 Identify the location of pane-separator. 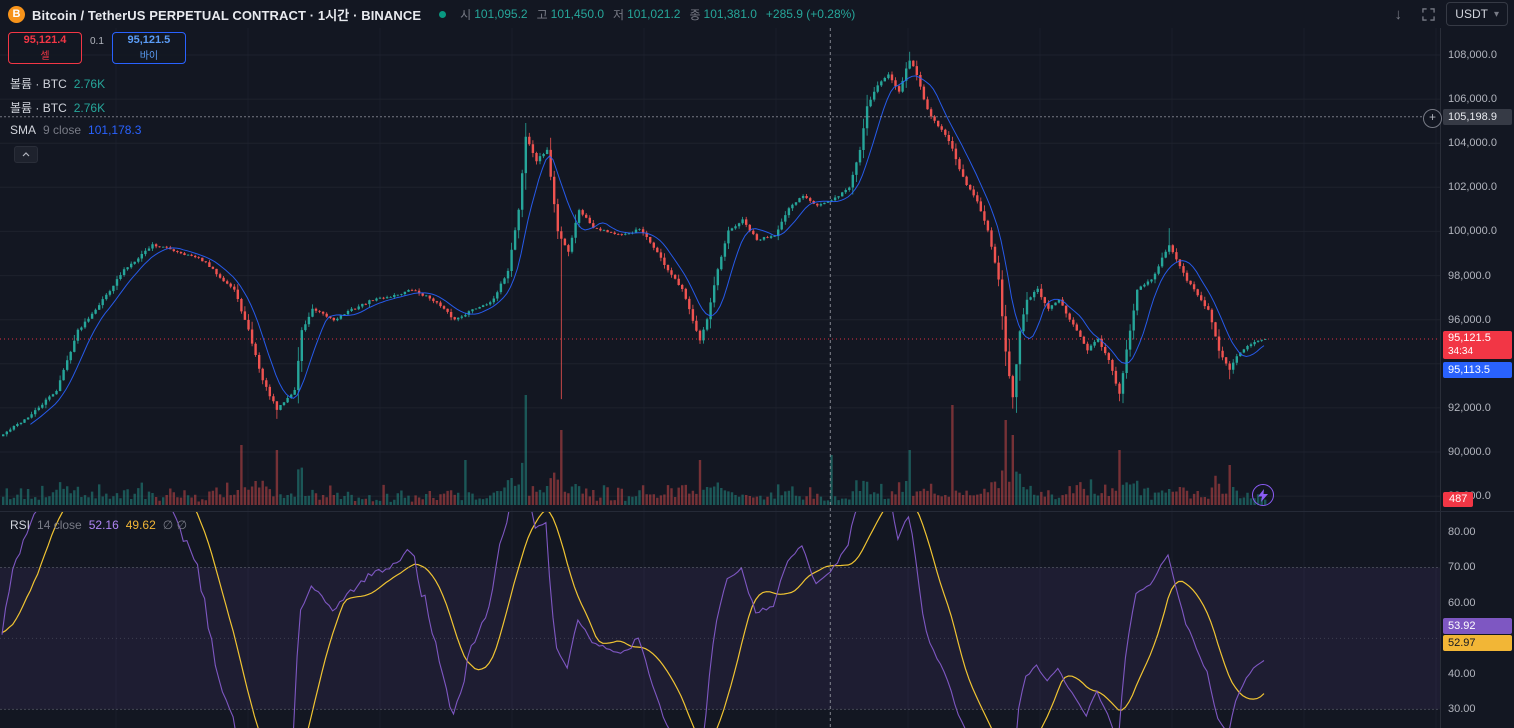
(757, 511).